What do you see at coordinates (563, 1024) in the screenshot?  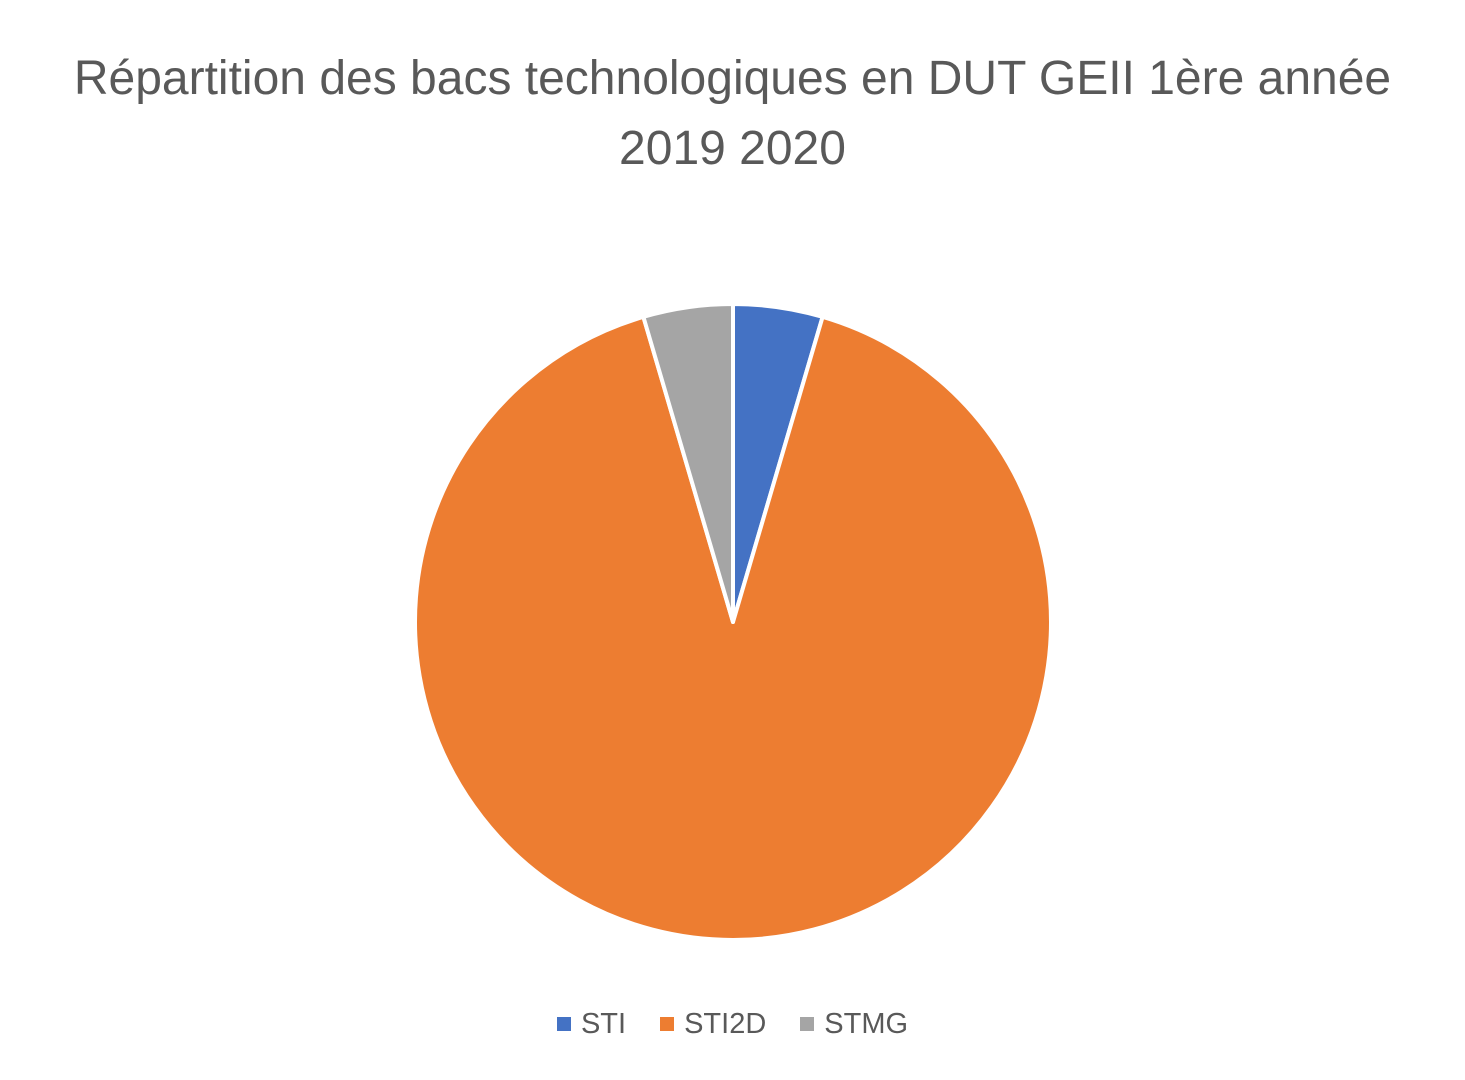 I see `legend-swatch-sti` at bounding box center [563, 1024].